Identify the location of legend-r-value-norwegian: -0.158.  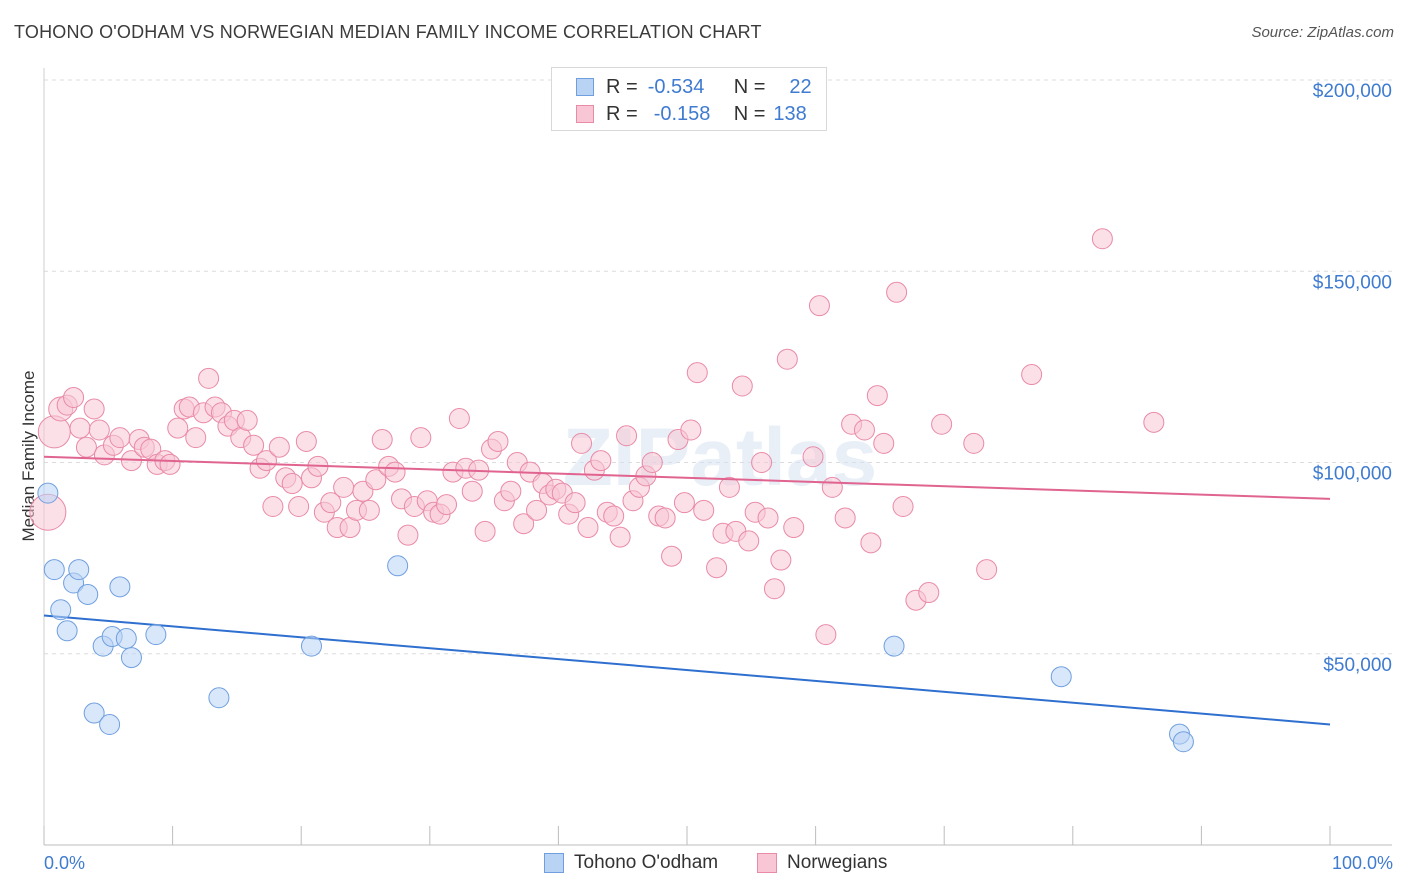
(682, 113).